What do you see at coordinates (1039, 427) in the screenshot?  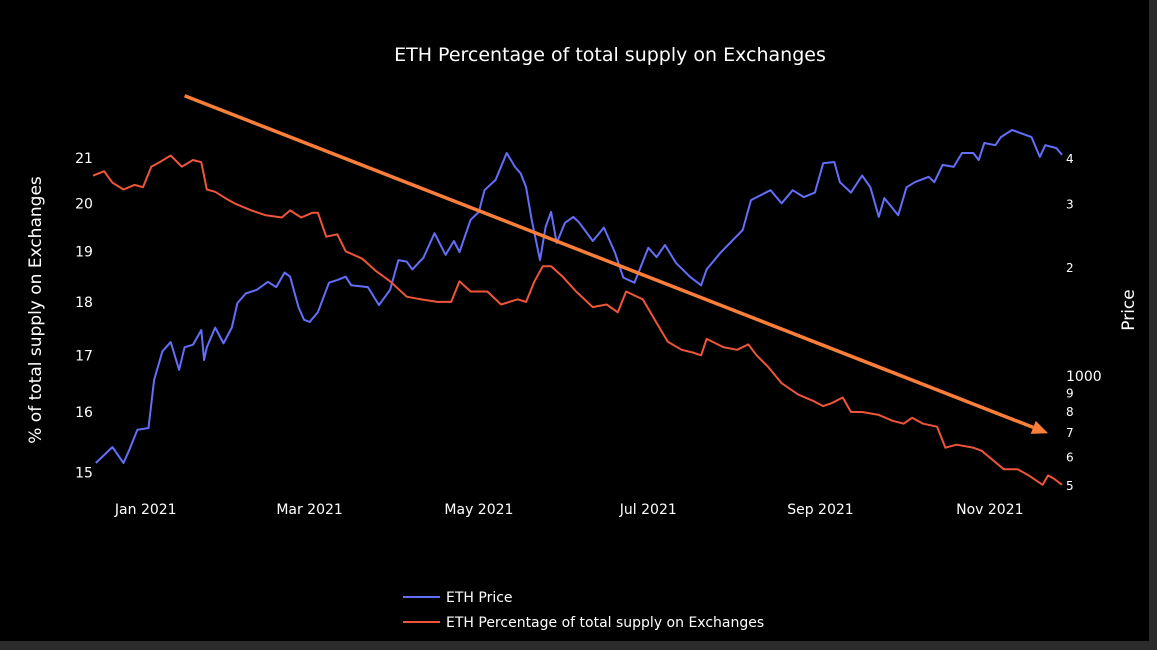 I see `trend-arrow-head` at bounding box center [1039, 427].